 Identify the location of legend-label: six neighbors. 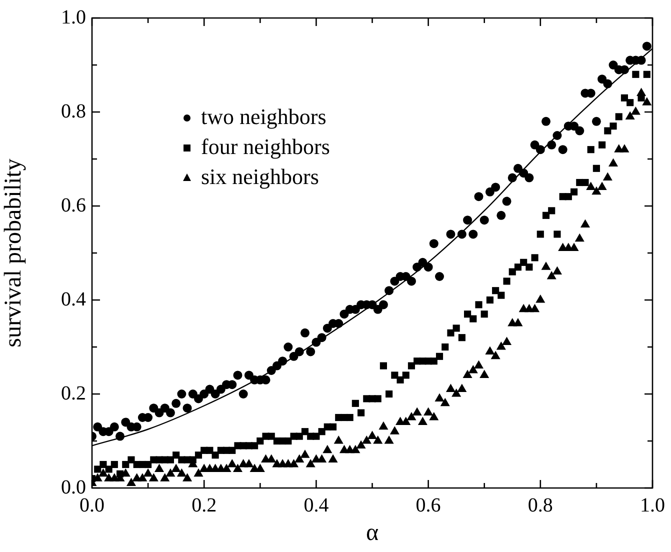
(260, 176).